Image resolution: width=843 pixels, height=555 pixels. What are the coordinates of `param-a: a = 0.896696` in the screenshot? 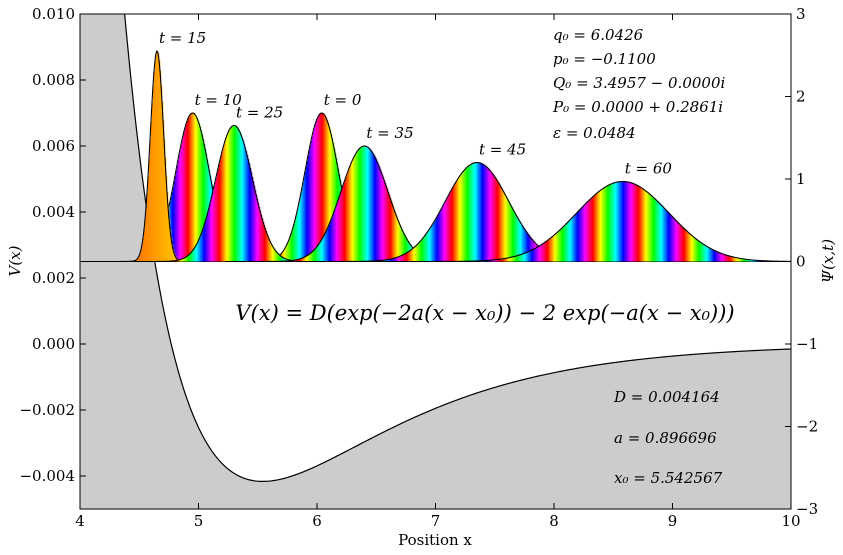 It's located at (665, 438).